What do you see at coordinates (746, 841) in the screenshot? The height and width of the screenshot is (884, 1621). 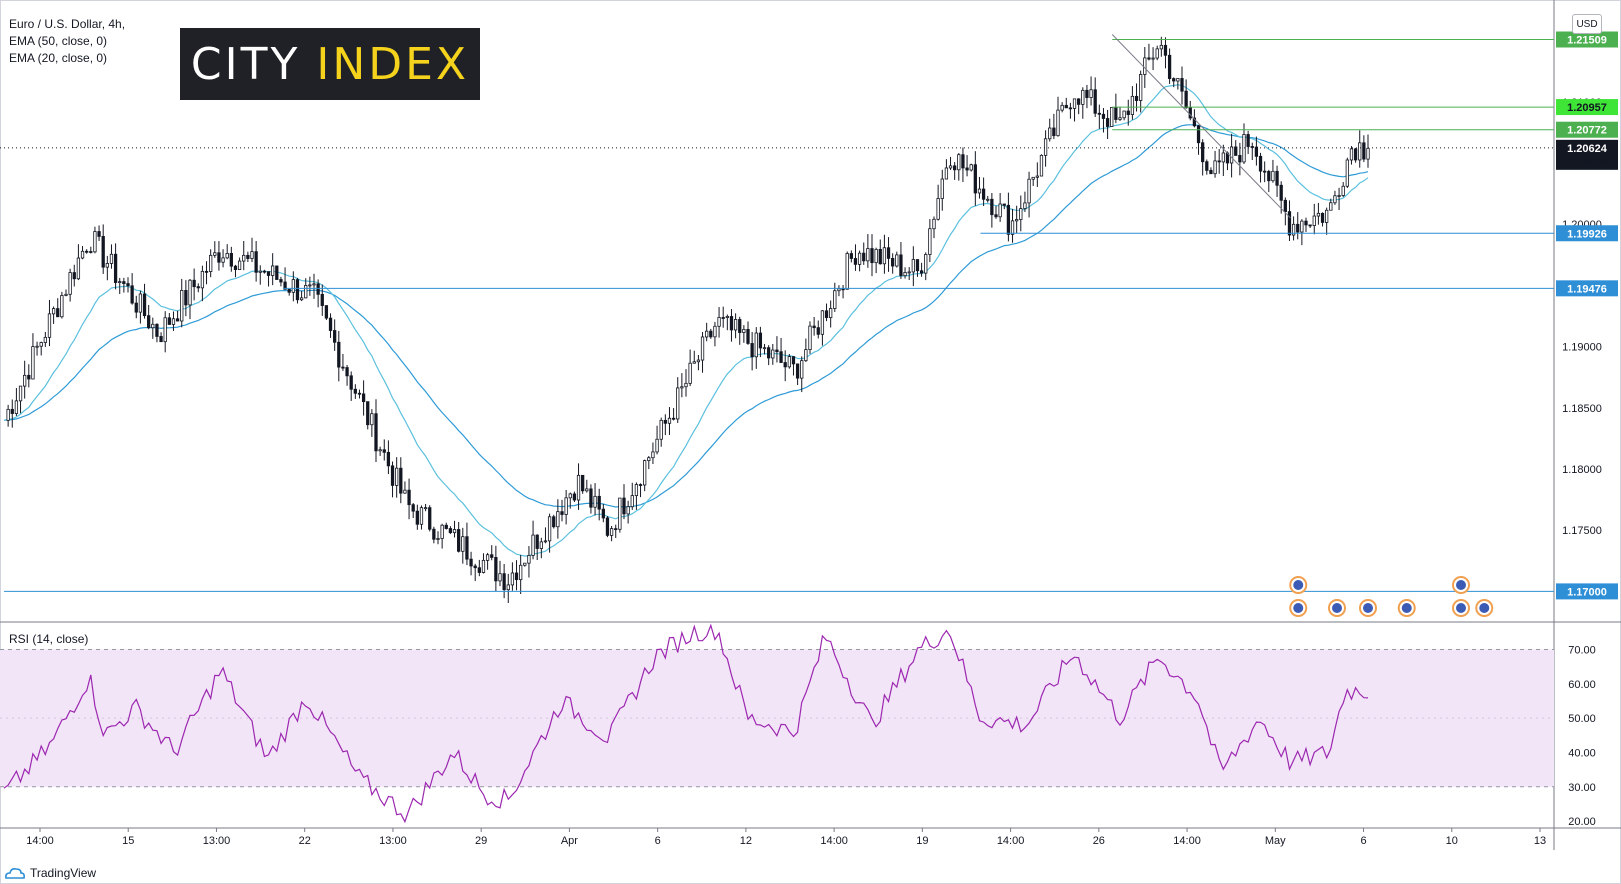 I see `time-tick-label: 12` at bounding box center [746, 841].